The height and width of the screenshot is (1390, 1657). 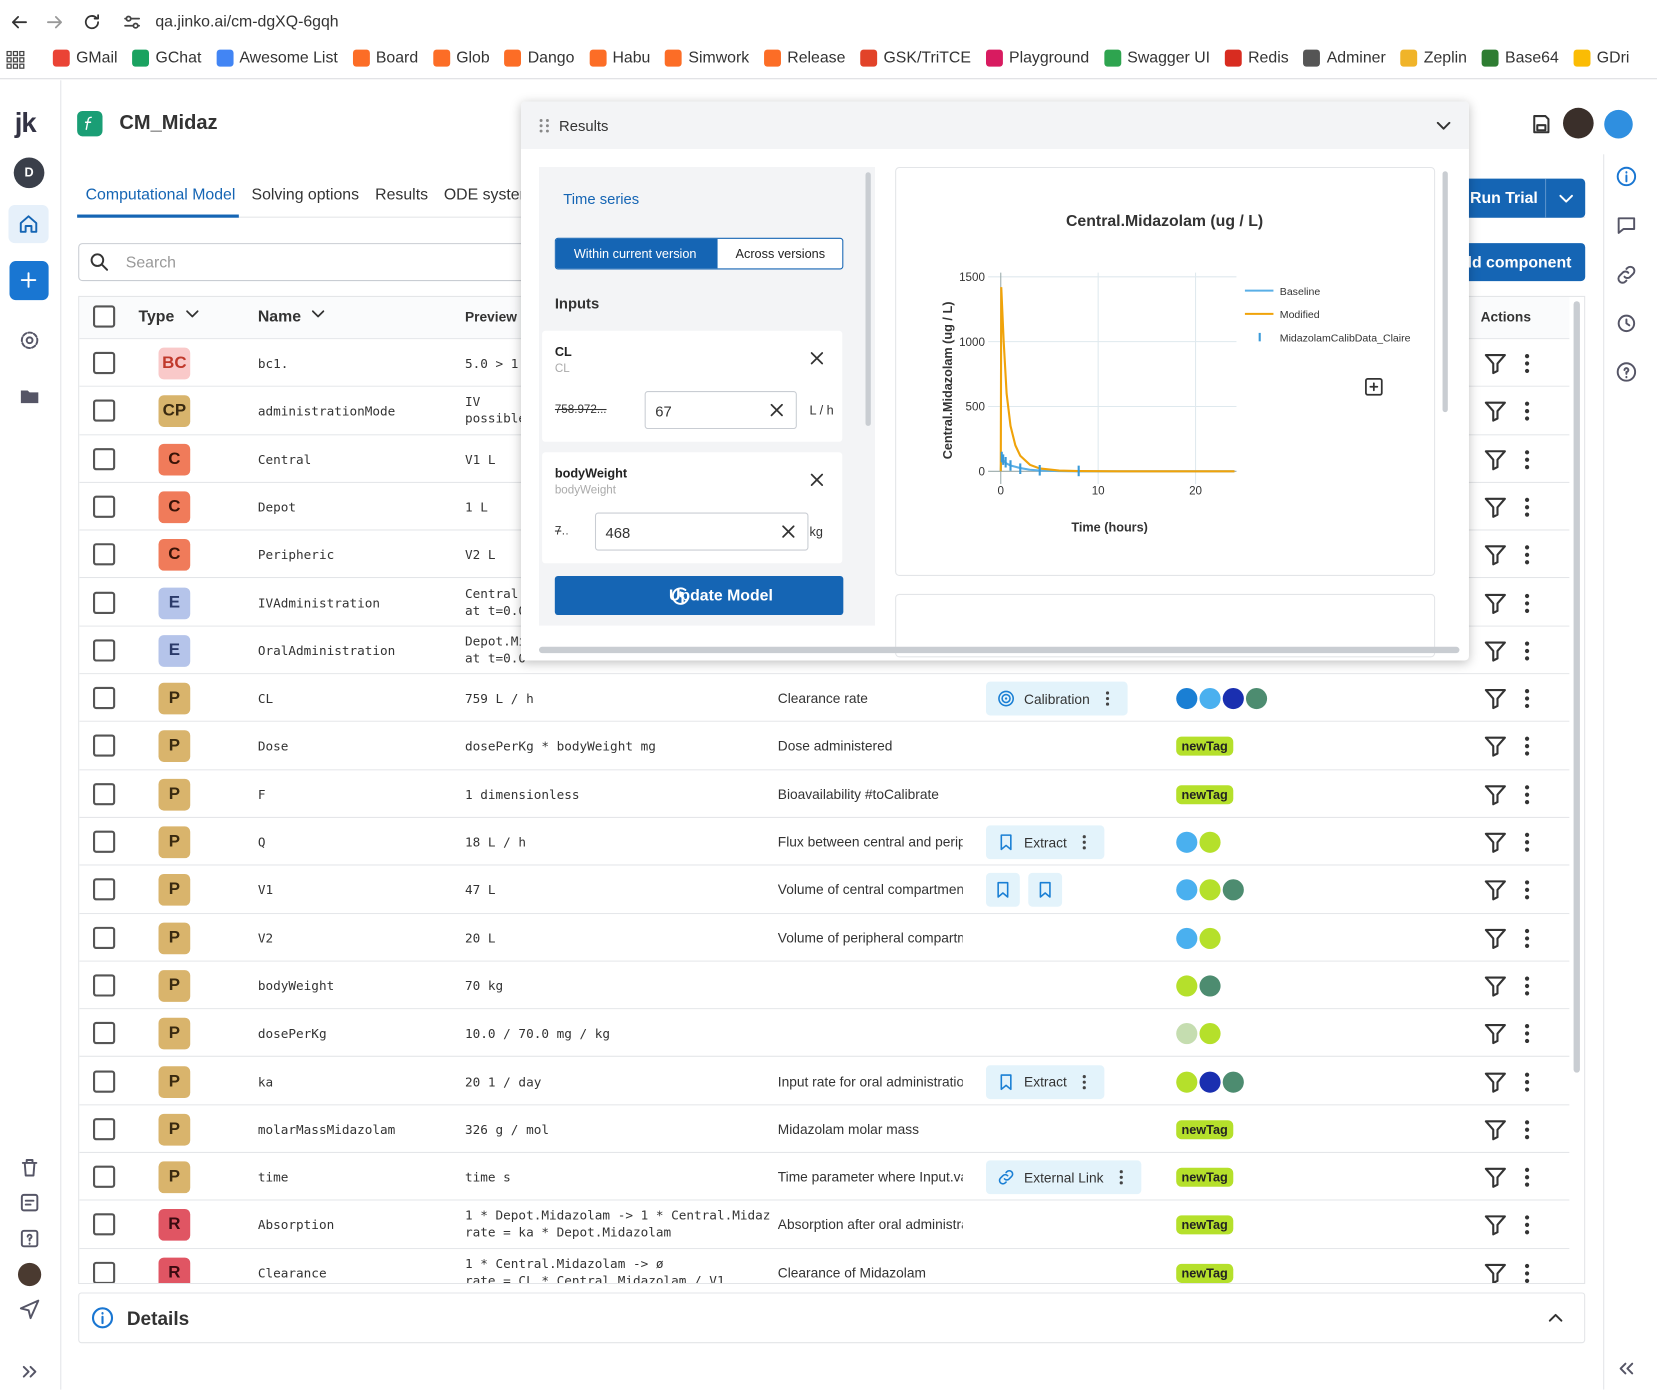 What do you see at coordinates (1626, 323) in the screenshot?
I see `history-icon` at bounding box center [1626, 323].